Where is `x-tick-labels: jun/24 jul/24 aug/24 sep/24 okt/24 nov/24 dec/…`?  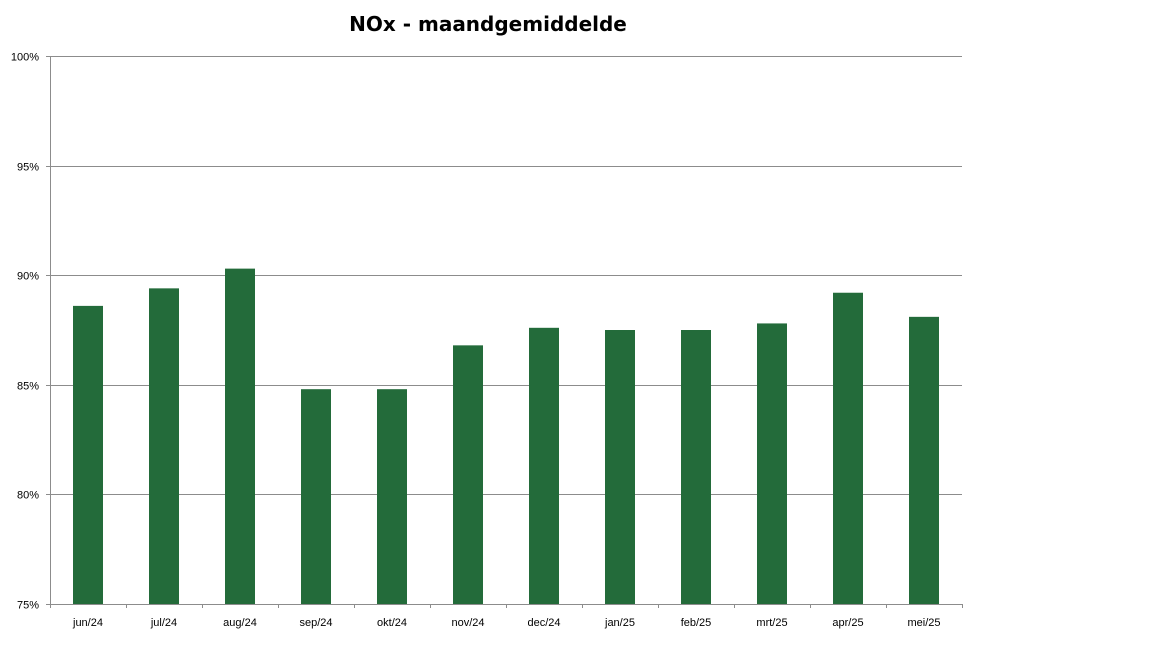 x-tick-labels: jun/24 jul/24 aug/24 sep/24 okt/24 nov/24 dec/… is located at coordinates (506, 623).